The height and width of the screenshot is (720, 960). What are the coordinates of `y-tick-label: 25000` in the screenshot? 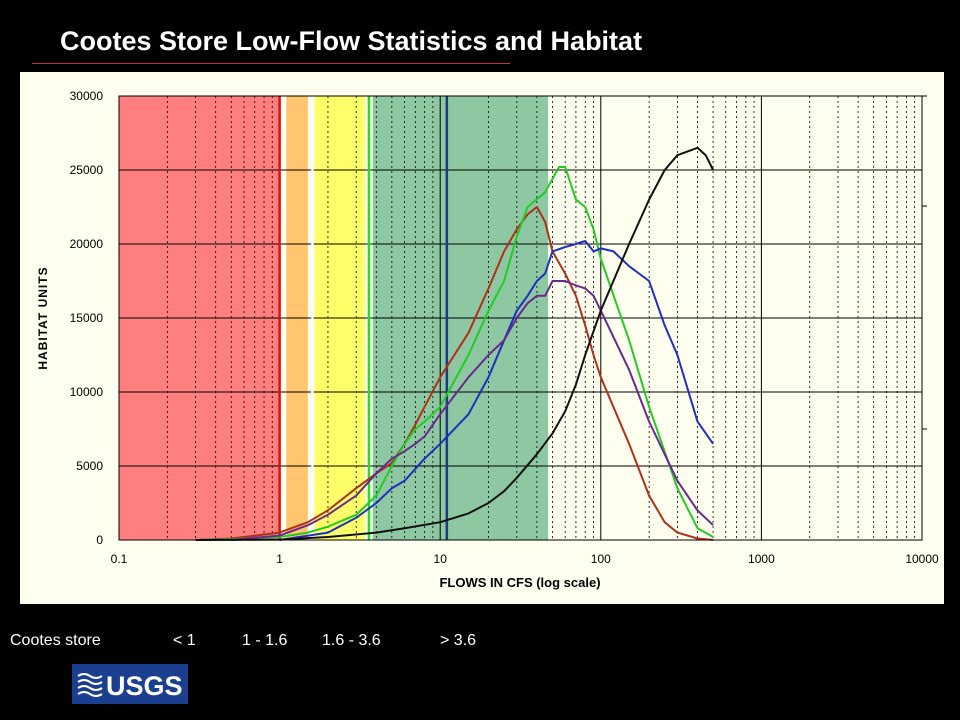 It's located at (87, 170).